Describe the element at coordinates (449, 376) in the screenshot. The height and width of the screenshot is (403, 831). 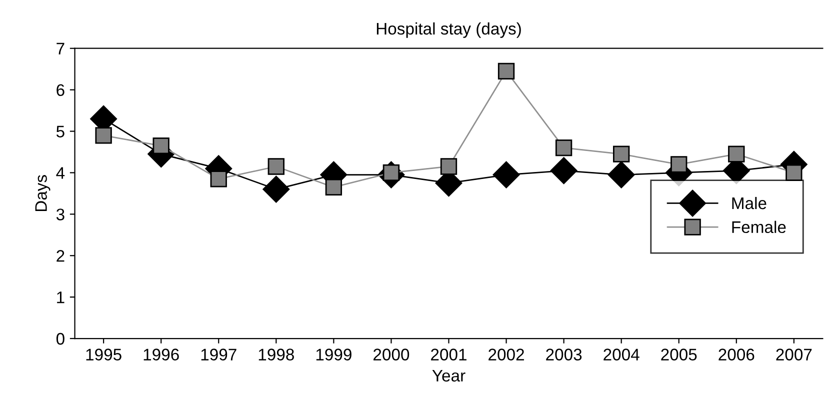
I see `x-axis-title: Year` at that location.